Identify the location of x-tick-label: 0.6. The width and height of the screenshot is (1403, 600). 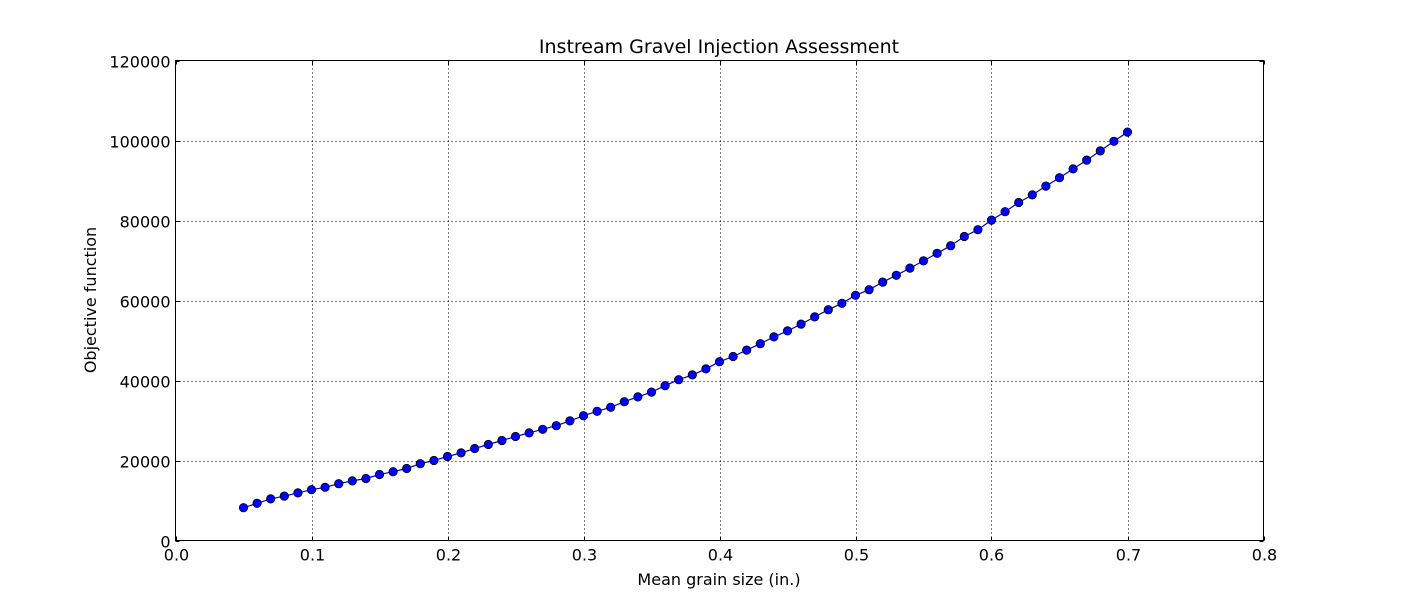
(991, 555).